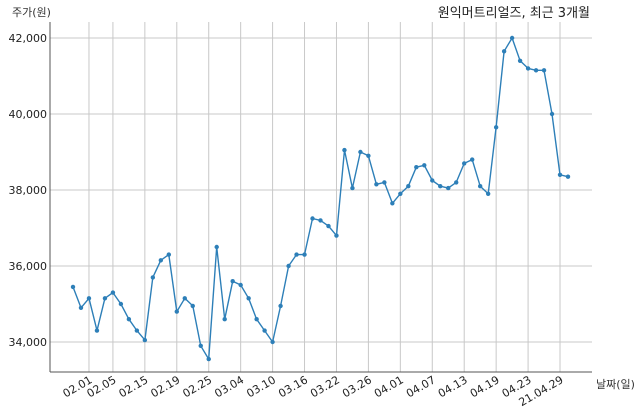  I want to click on x-tick-label: 03.10, so click(261, 386).